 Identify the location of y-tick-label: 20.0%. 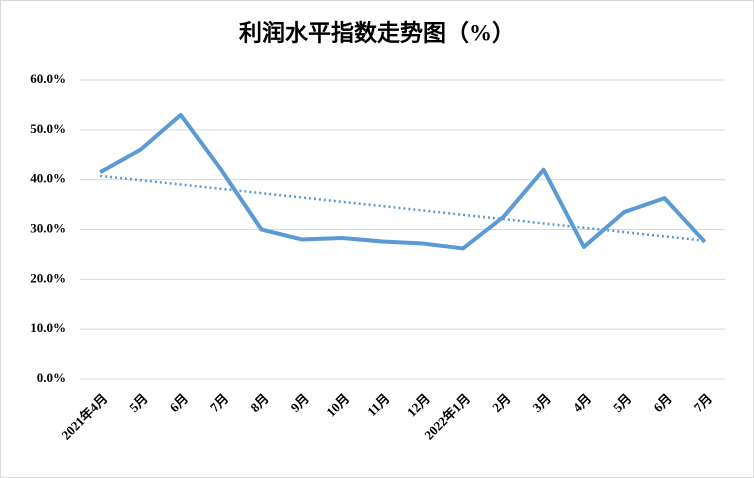
(48, 277).